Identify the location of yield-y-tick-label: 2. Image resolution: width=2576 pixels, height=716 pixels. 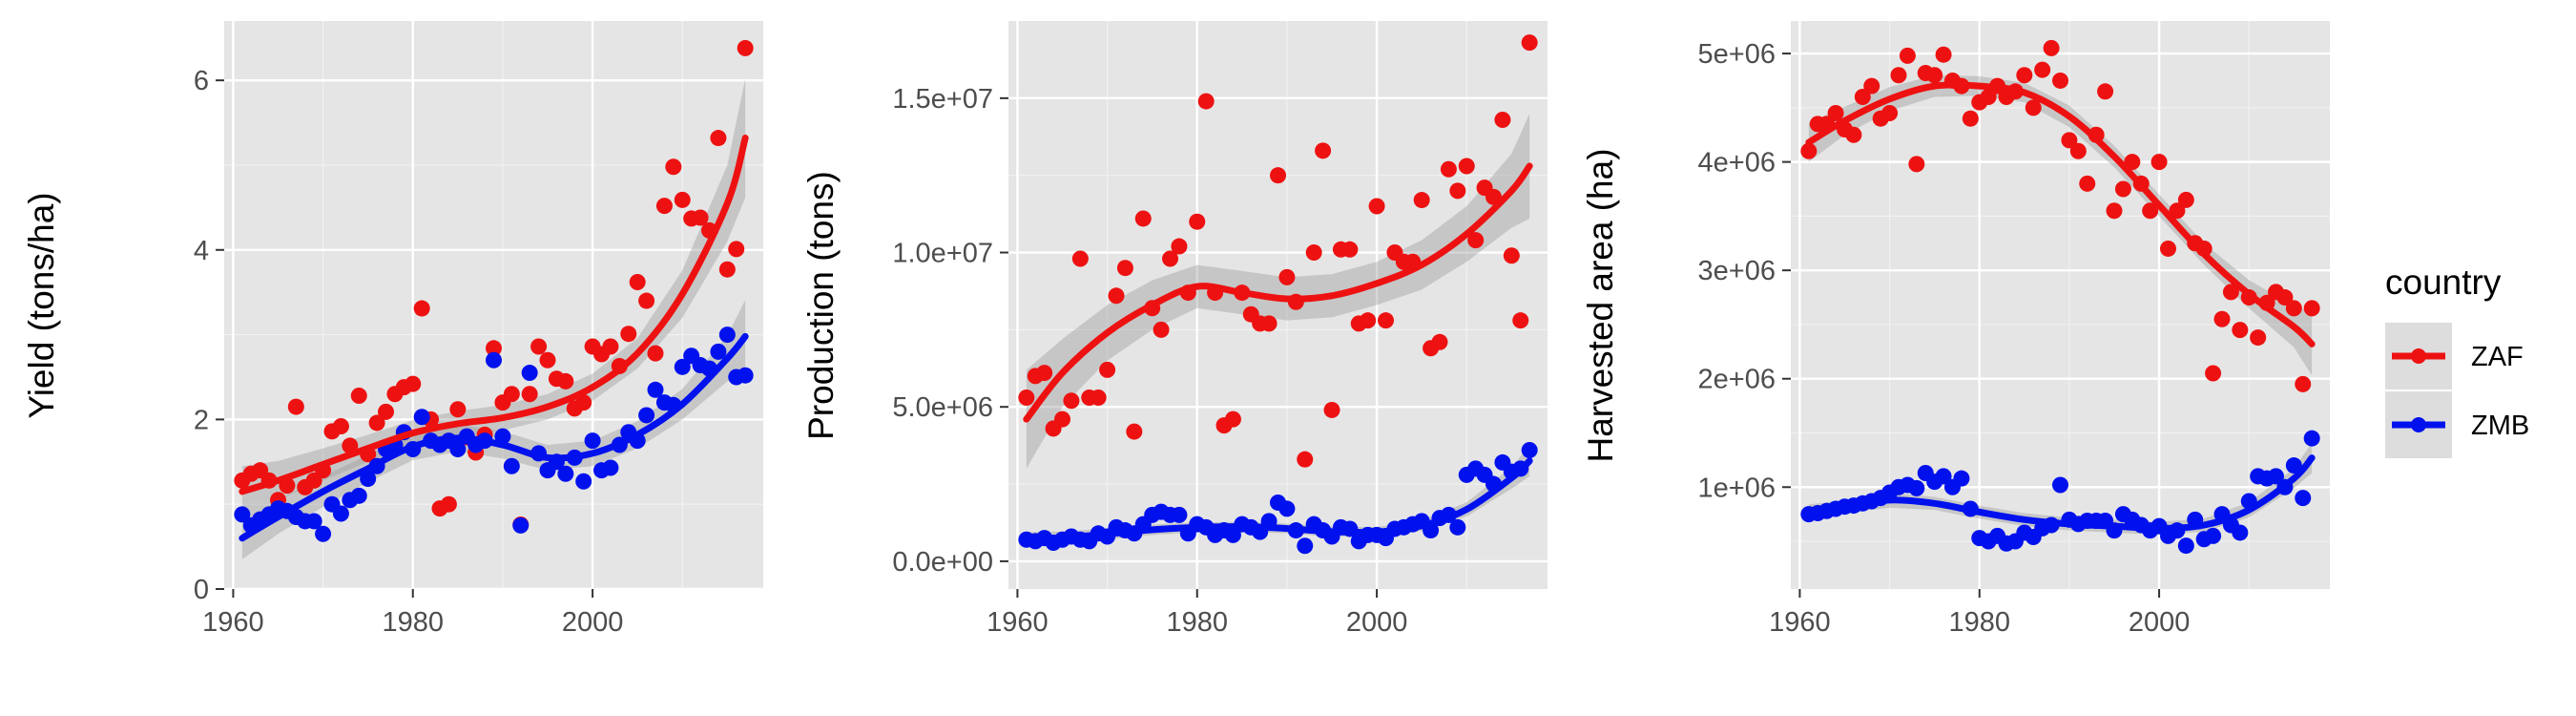
(201, 420).